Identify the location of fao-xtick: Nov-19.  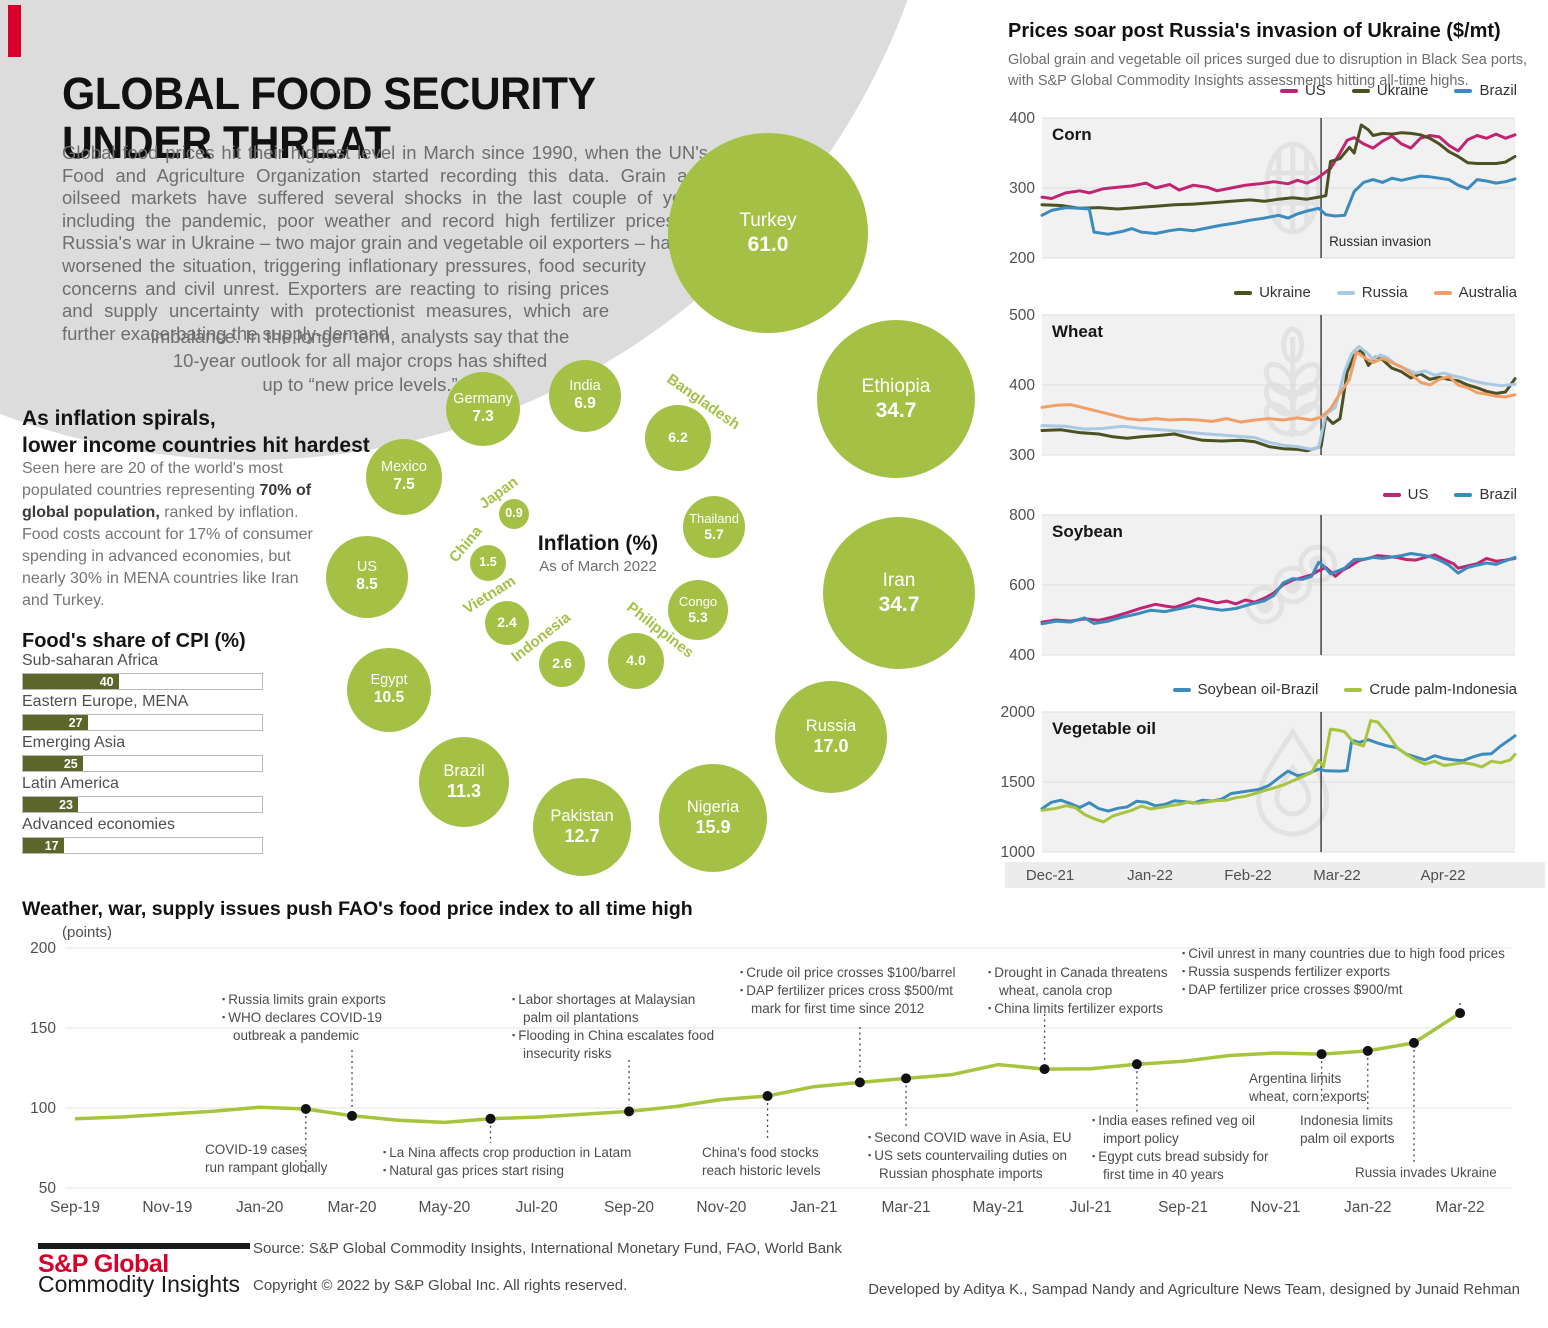
(167, 1207).